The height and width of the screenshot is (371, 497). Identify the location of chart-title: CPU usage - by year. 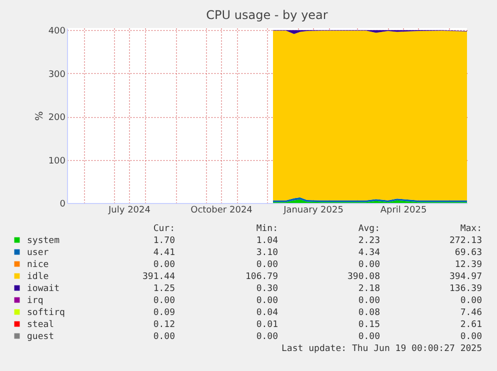
(267, 15).